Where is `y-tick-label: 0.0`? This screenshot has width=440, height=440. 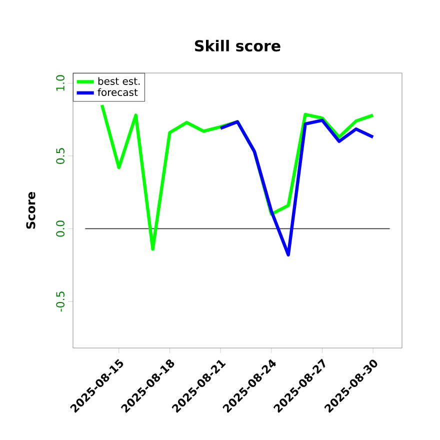
y-tick-label: 0.0 is located at coordinates (60, 228).